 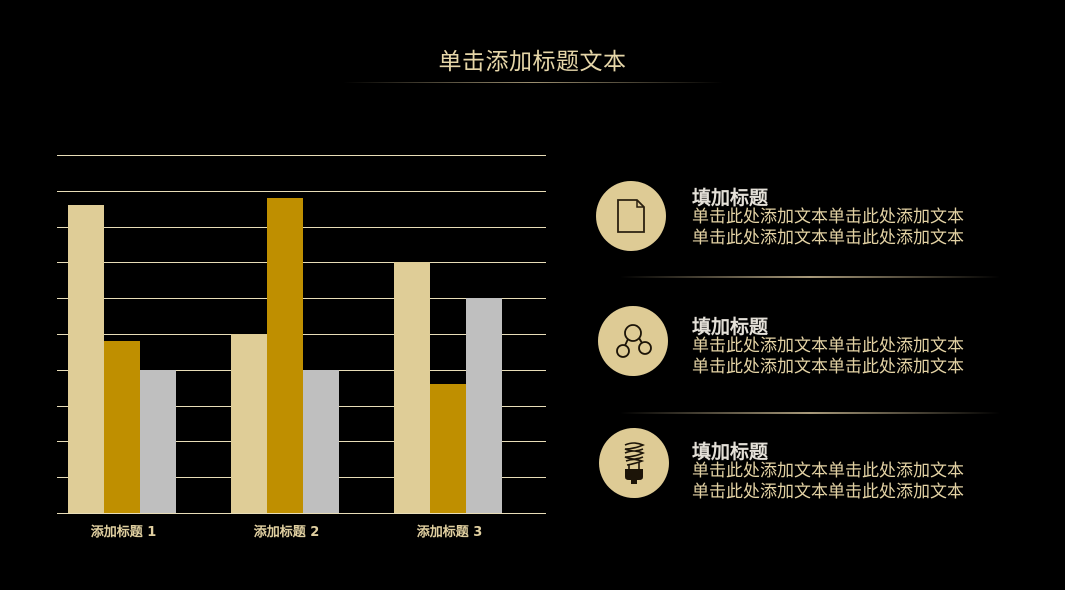 I want to click on info-item-2: 填加标题 单击此处添加文本单击此处添加文本 单击此处添加文本单击此处添加文本, so click(x=806, y=349).